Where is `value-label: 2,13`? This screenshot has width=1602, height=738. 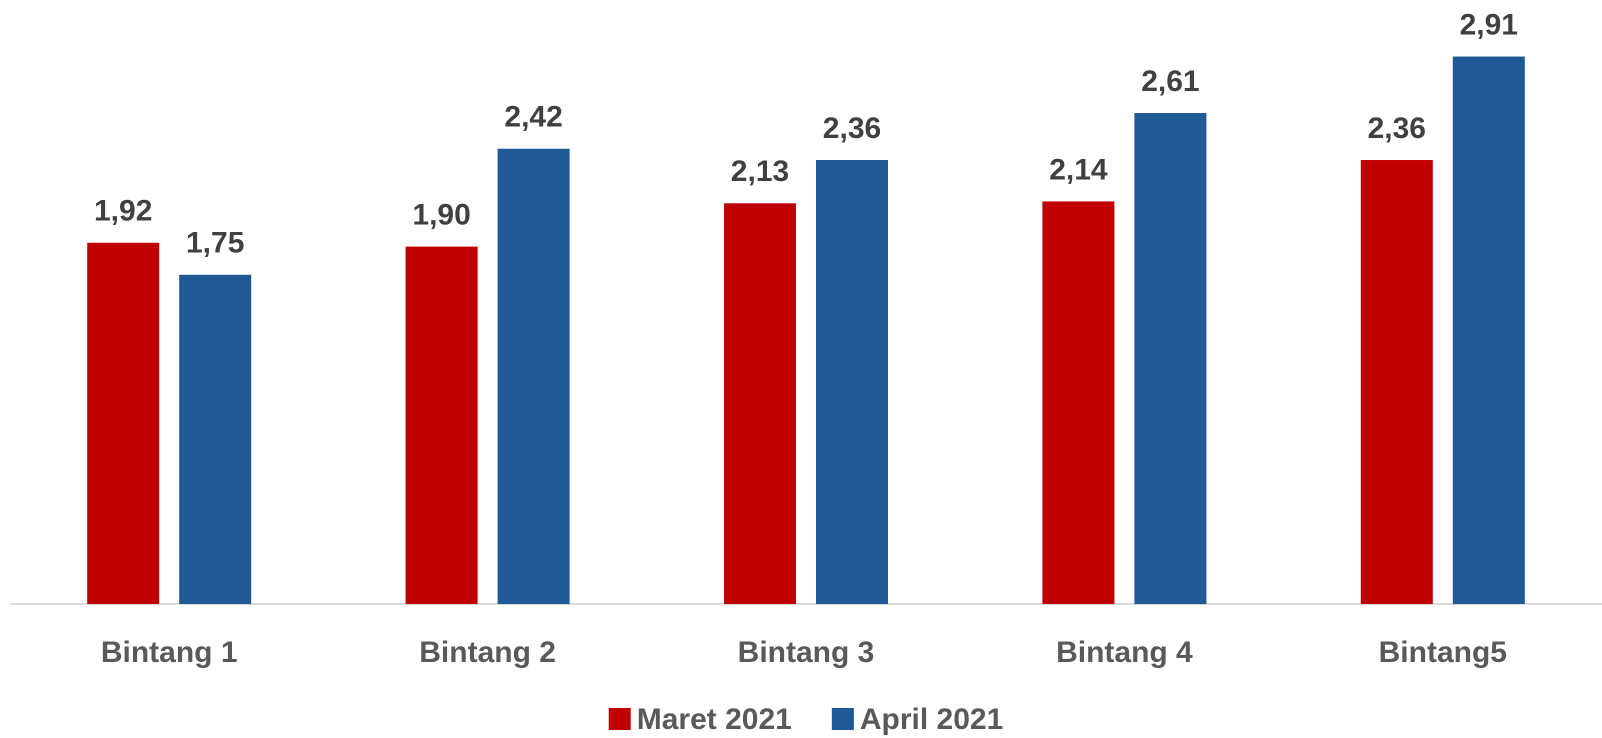
value-label: 2,13 is located at coordinates (760, 171).